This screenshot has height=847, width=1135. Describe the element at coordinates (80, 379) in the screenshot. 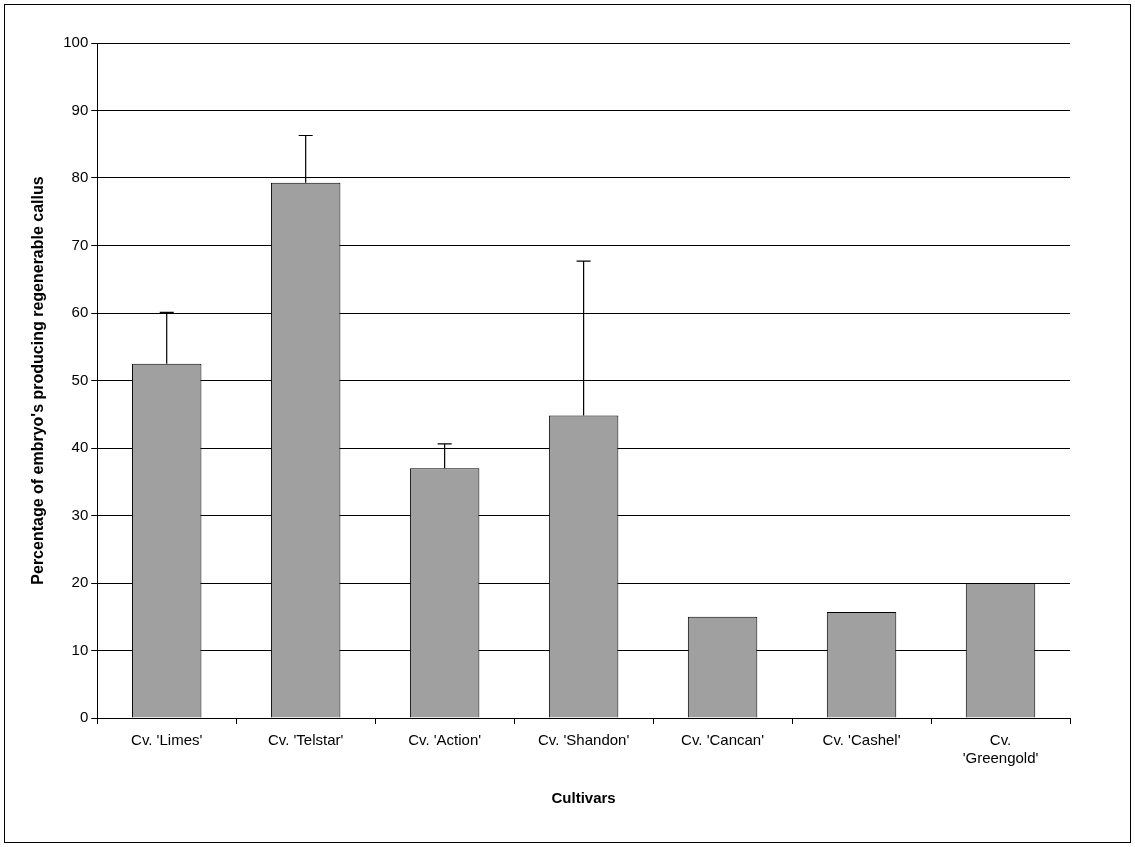

I see `y-tick-label: 50` at that location.